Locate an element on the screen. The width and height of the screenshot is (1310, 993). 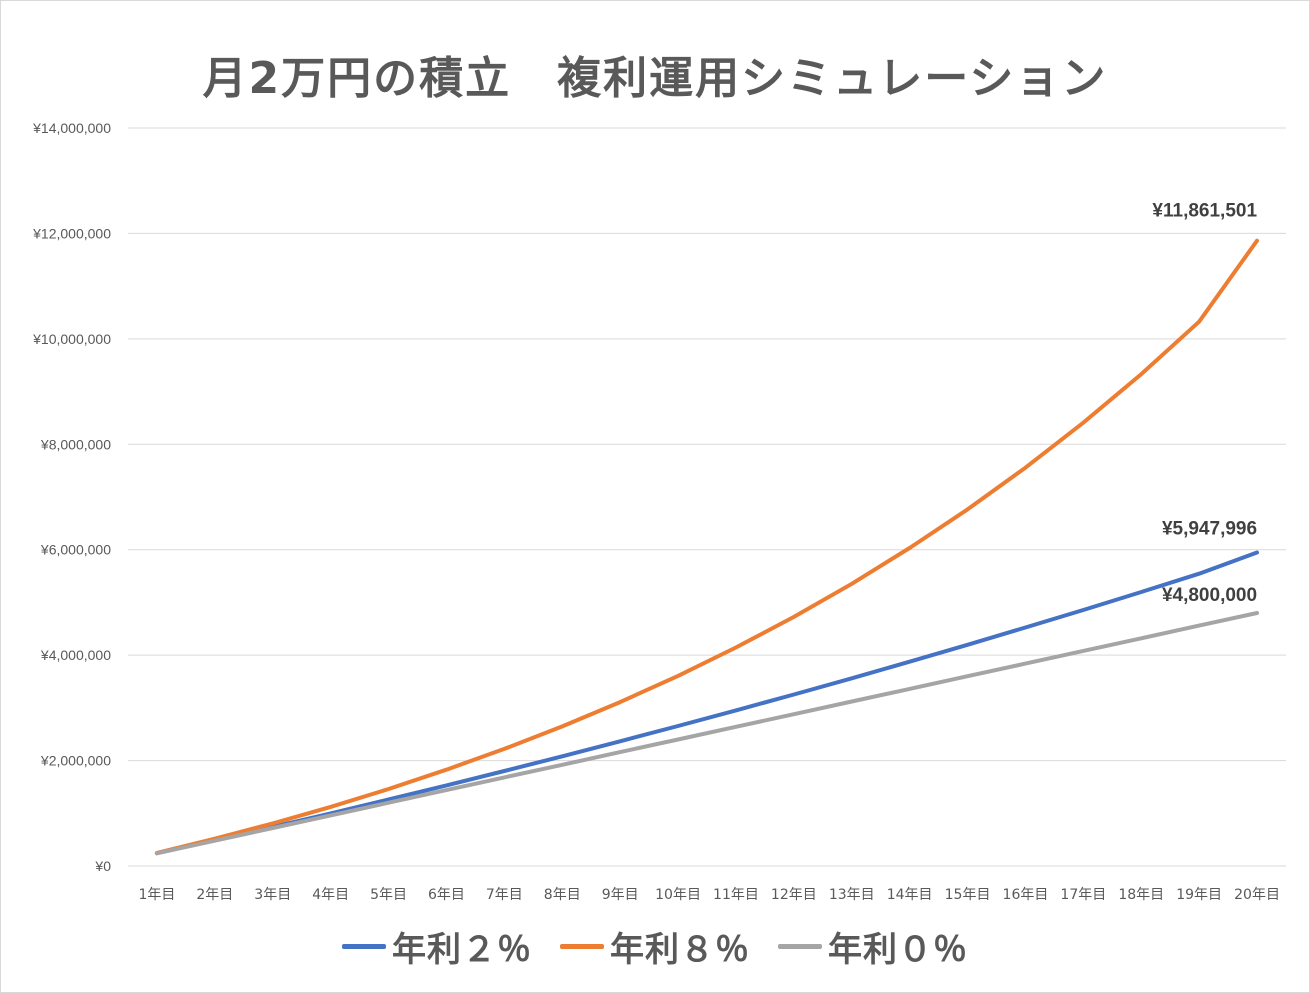
x-tick-label: 15年目 is located at coordinates (968, 895).